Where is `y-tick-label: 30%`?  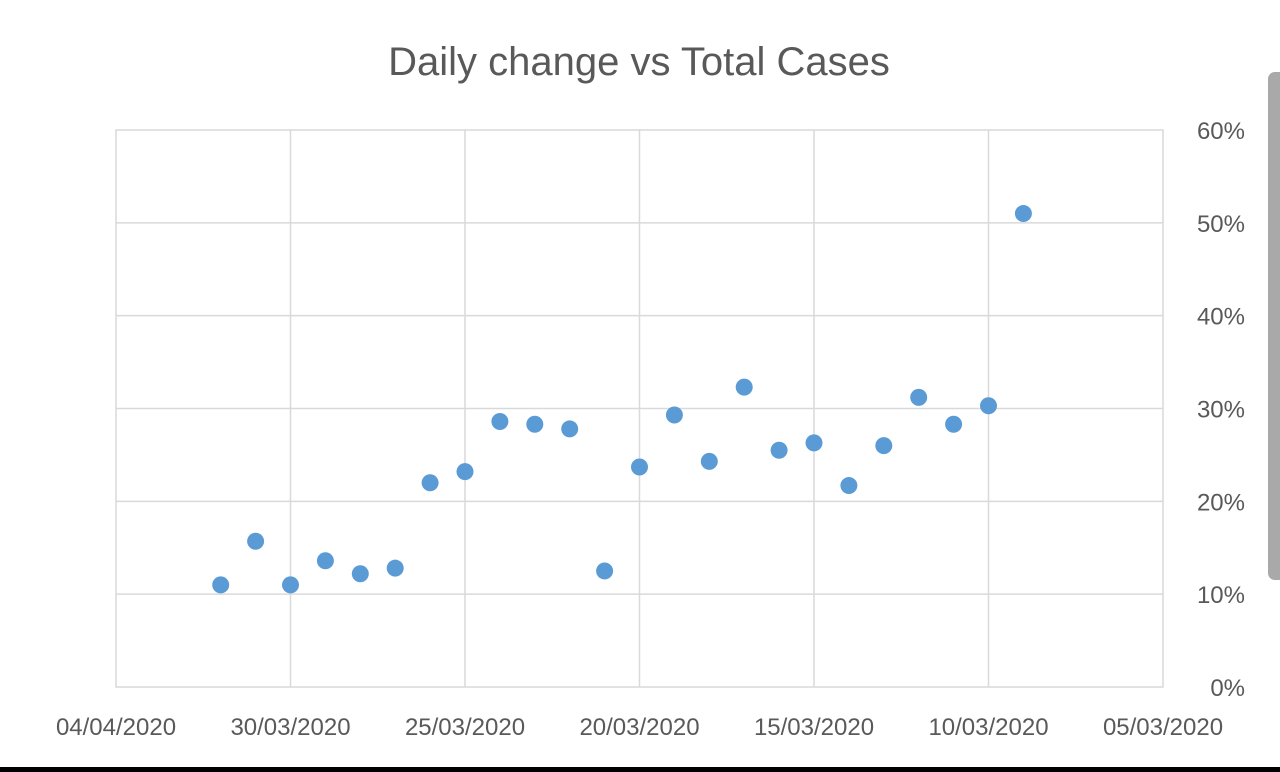 y-tick-label: 30% is located at coordinates (1221, 410).